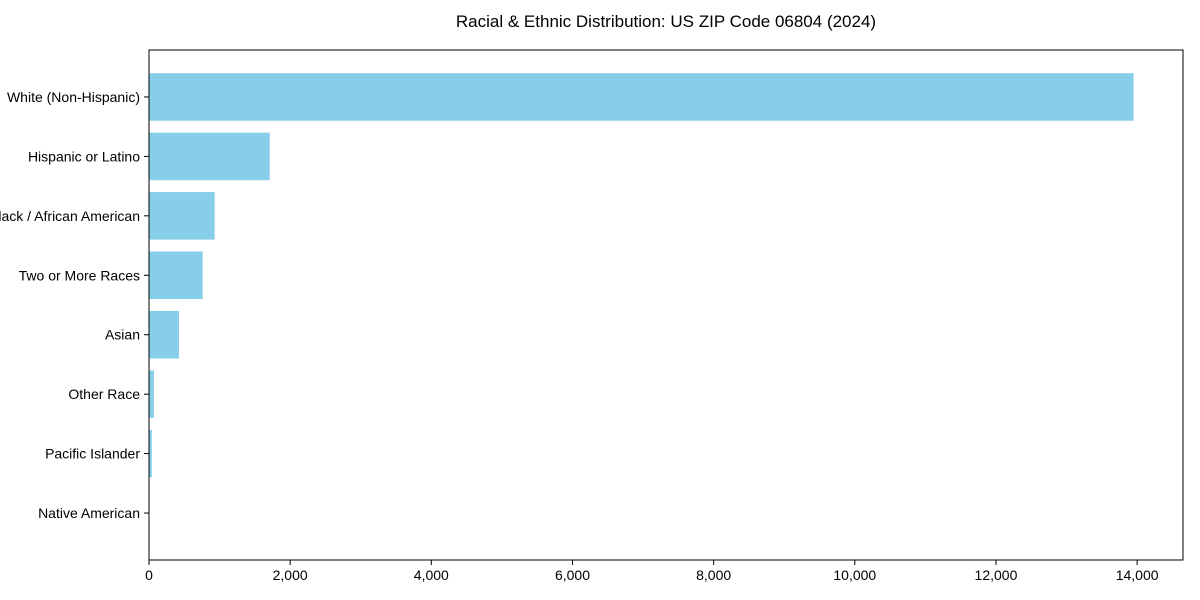  What do you see at coordinates (104, 394) in the screenshot?
I see `y-tick-label: Other Race` at bounding box center [104, 394].